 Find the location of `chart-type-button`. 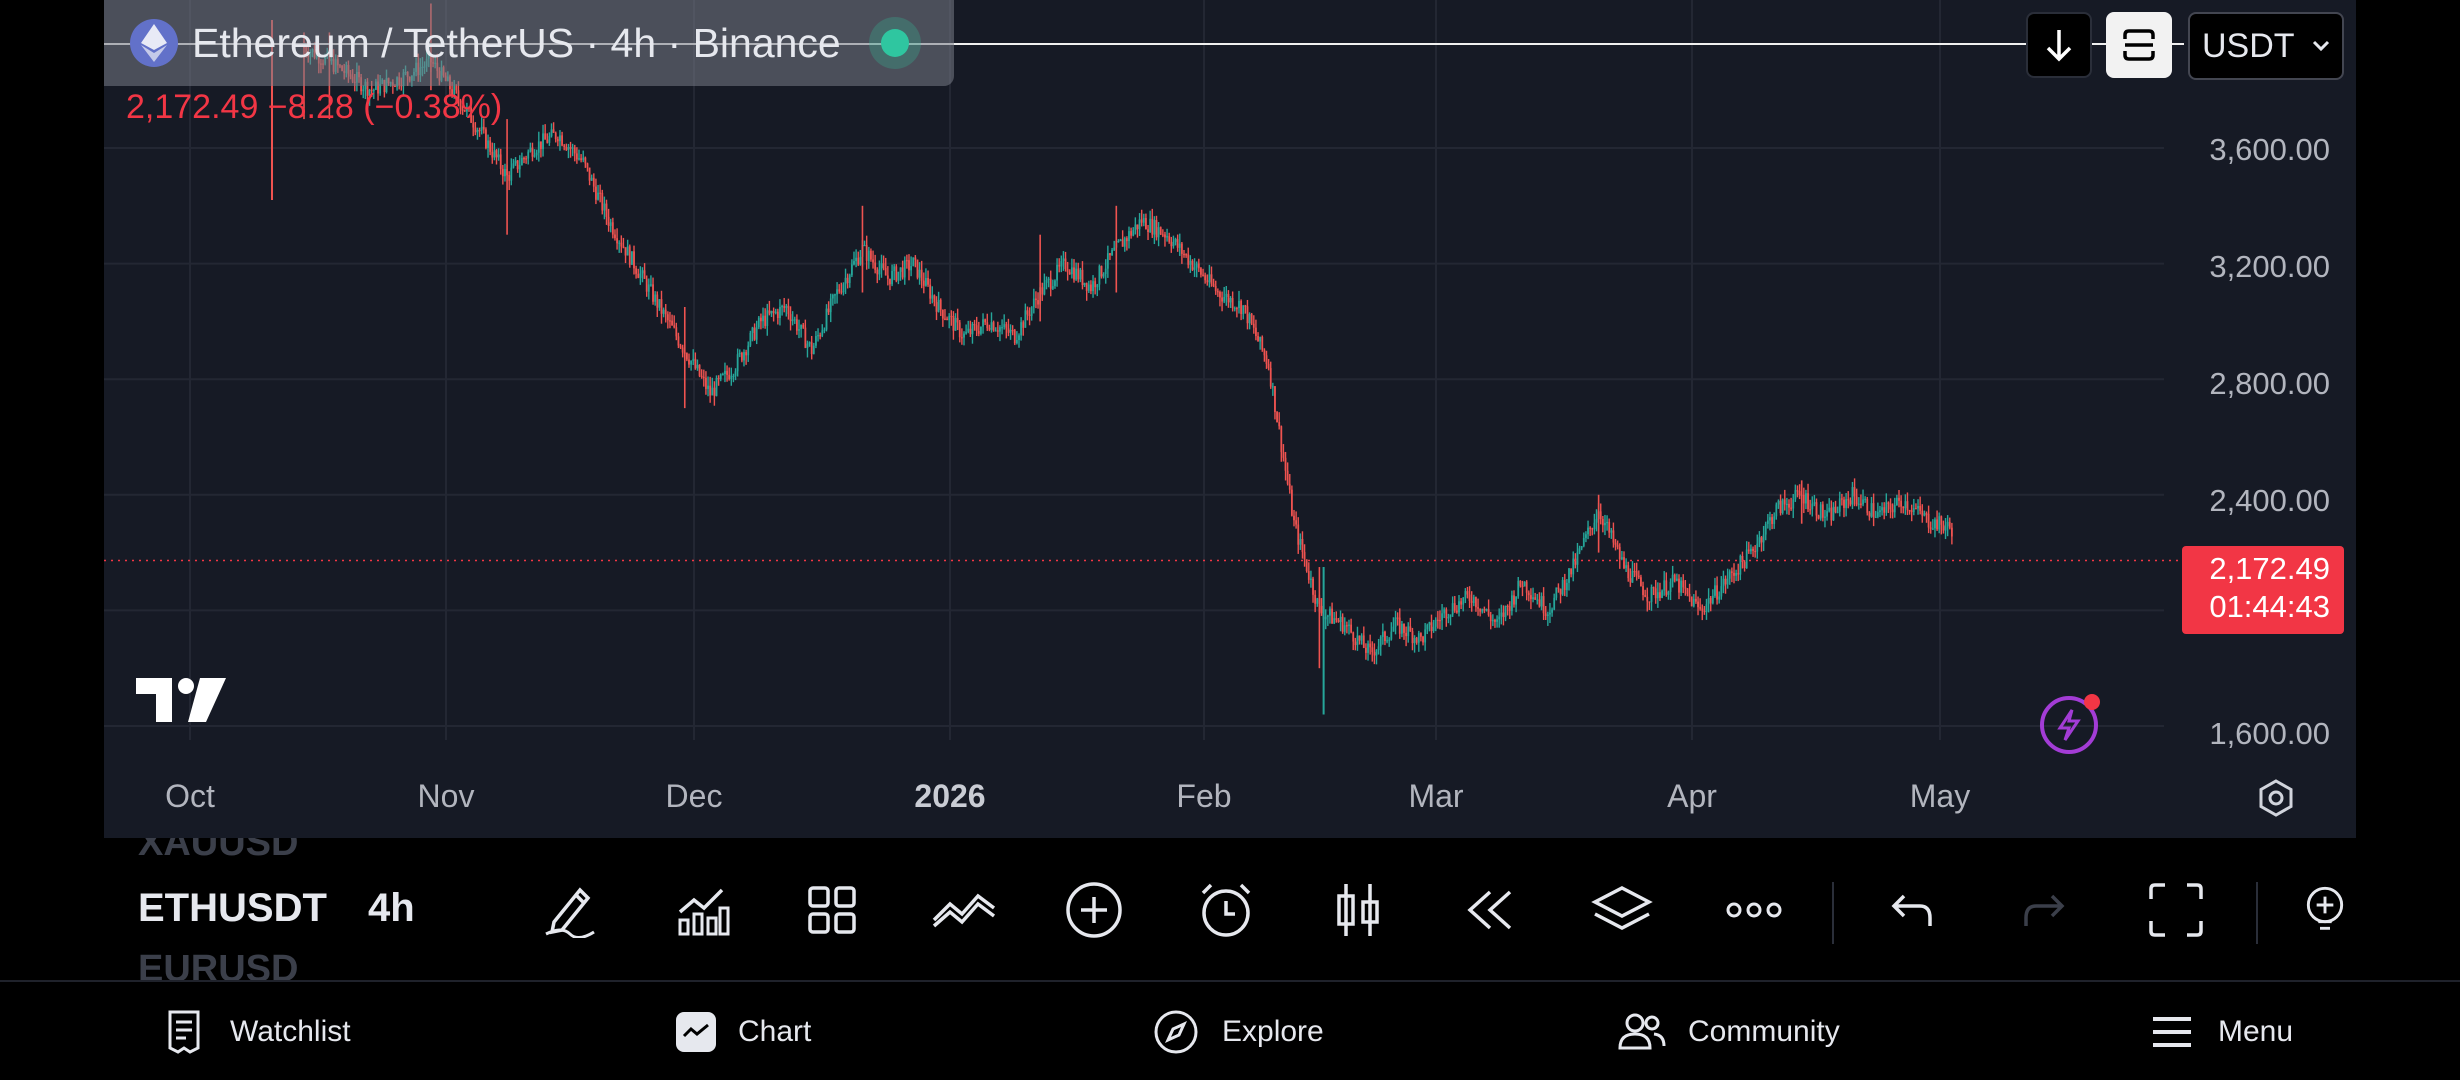

chart-type-button is located at coordinates (1358, 910).